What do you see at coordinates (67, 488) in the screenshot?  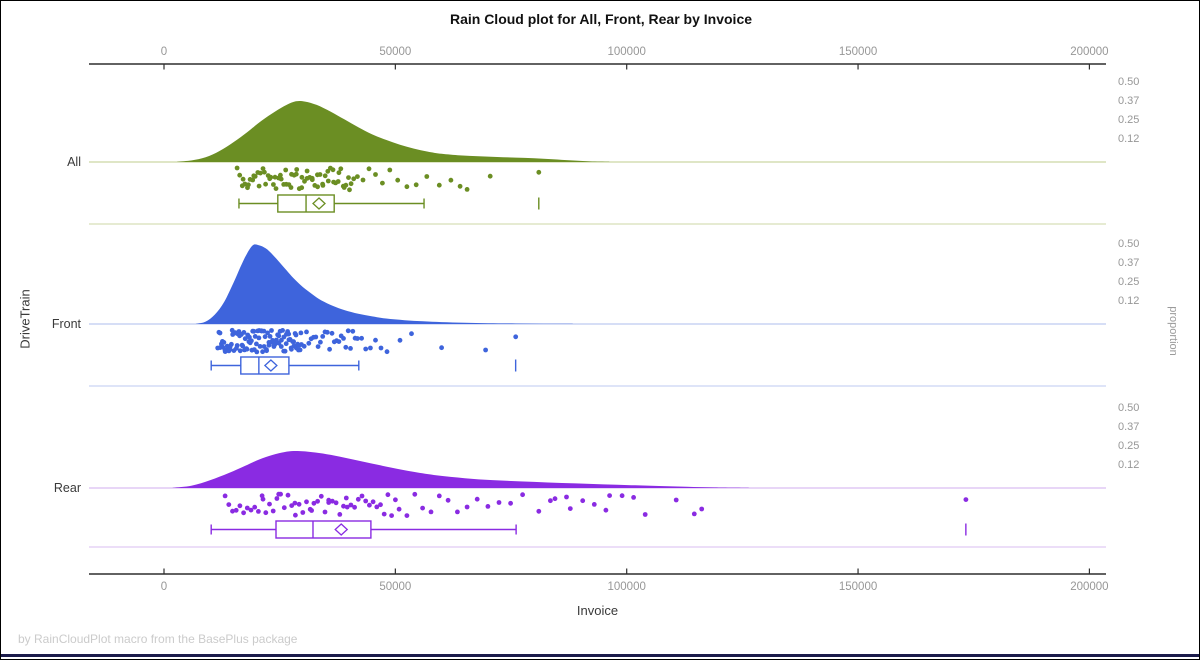 I see `category-label-rear: Rear` at bounding box center [67, 488].